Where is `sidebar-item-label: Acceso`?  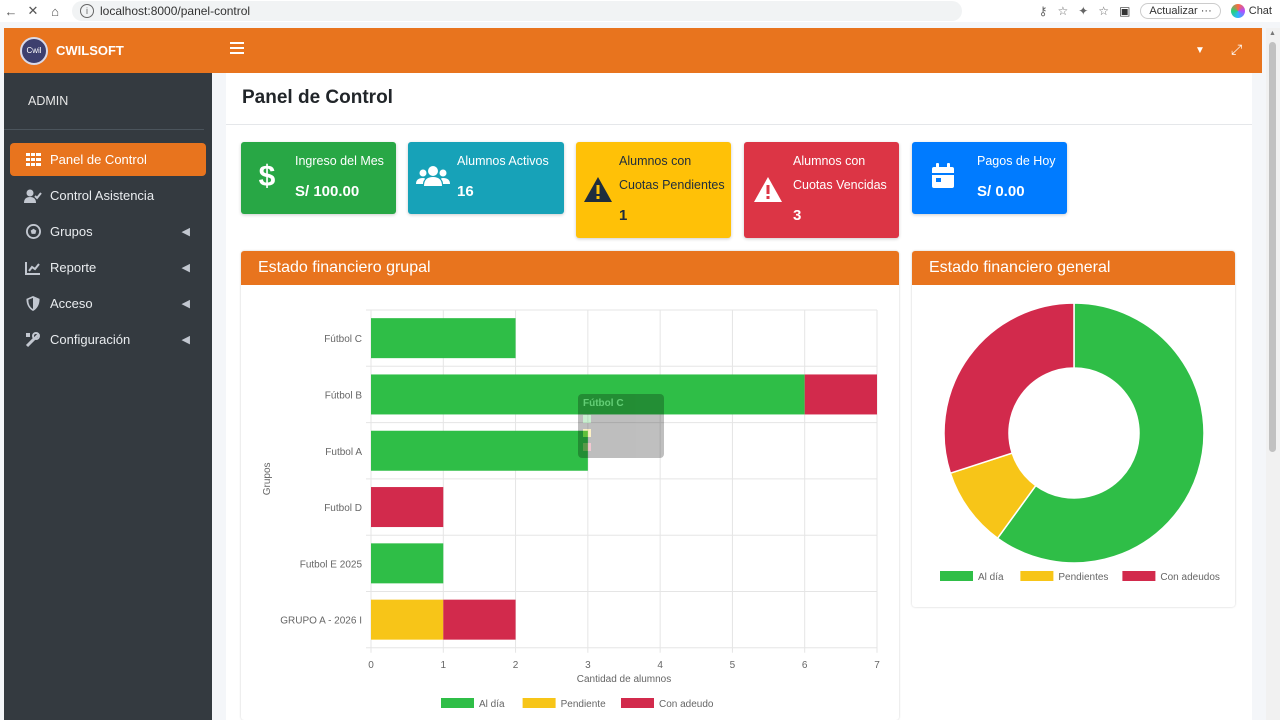
sidebar-item-label: Acceso is located at coordinates (71, 303).